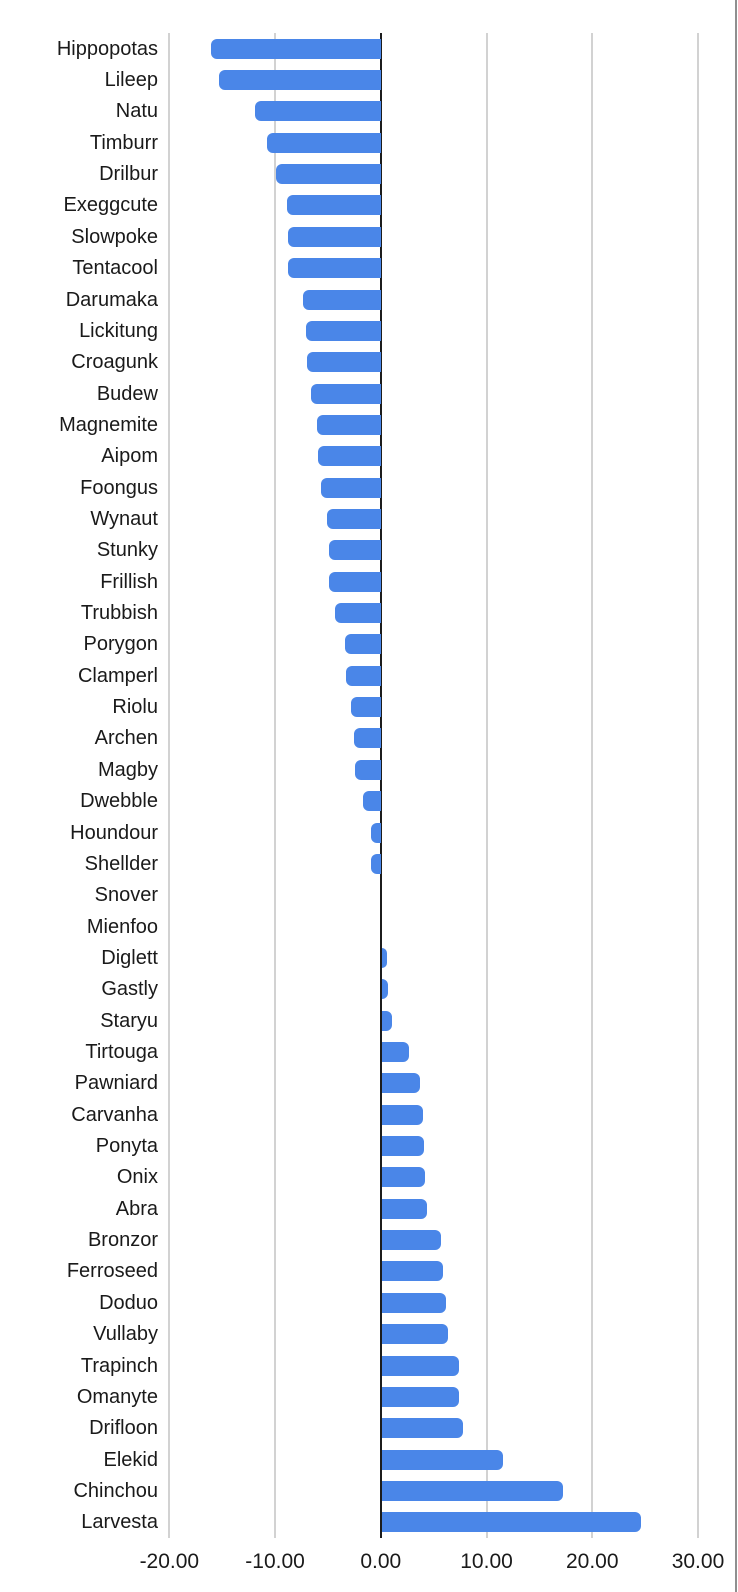 The width and height of the screenshot is (738, 1592). What do you see at coordinates (121, 644) in the screenshot?
I see `y-axis-label: Porygon` at bounding box center [121, 644].